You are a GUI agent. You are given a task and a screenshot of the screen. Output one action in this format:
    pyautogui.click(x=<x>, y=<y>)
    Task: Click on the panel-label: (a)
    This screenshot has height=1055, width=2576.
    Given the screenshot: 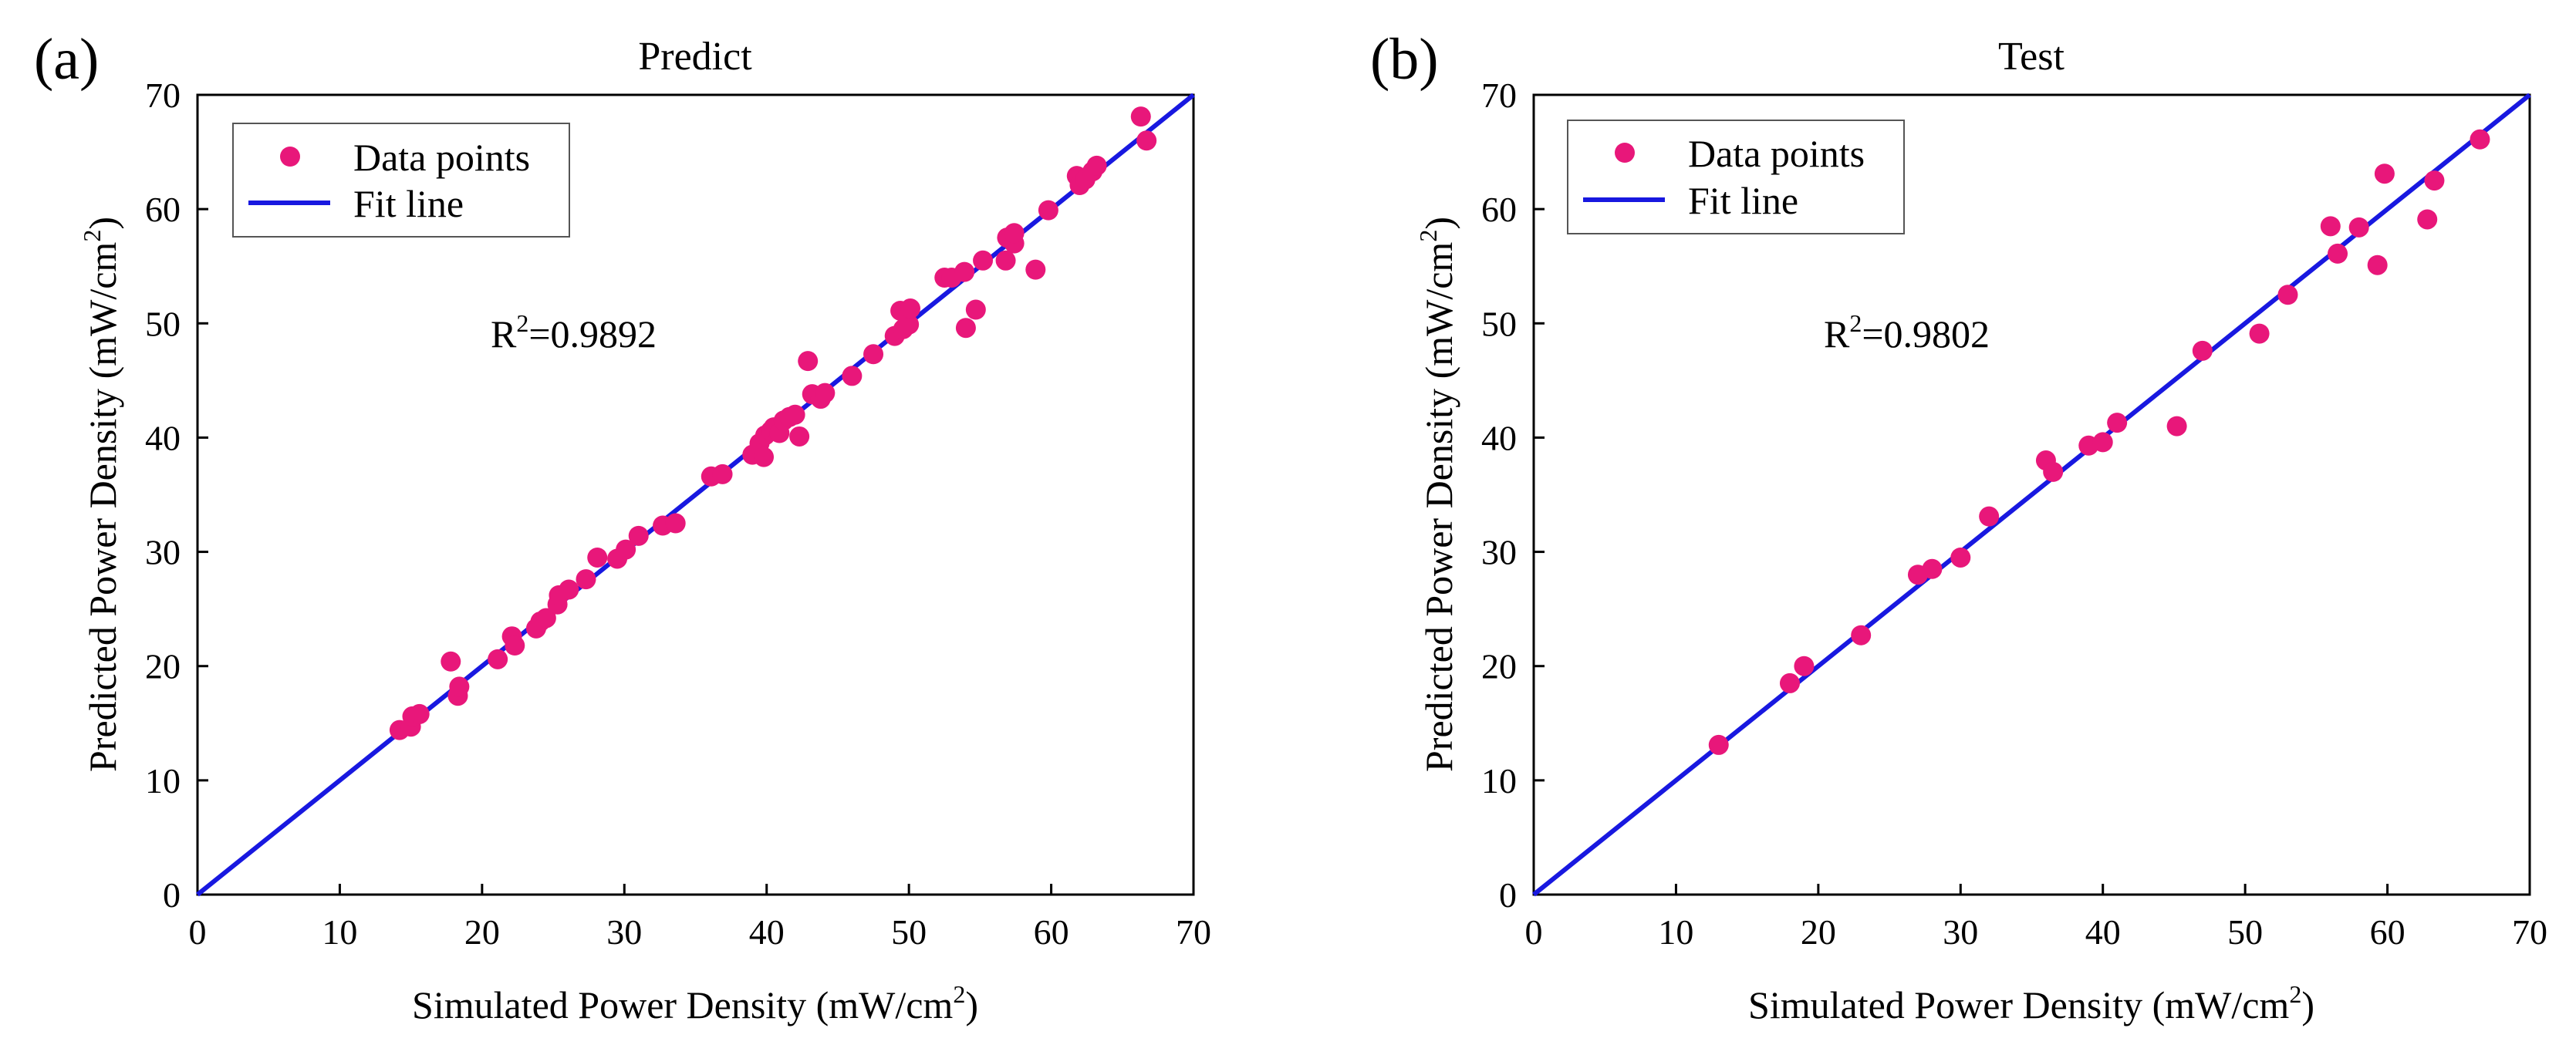 What is the action you would take?
    pyautogui.click(x=66, y=60)
    